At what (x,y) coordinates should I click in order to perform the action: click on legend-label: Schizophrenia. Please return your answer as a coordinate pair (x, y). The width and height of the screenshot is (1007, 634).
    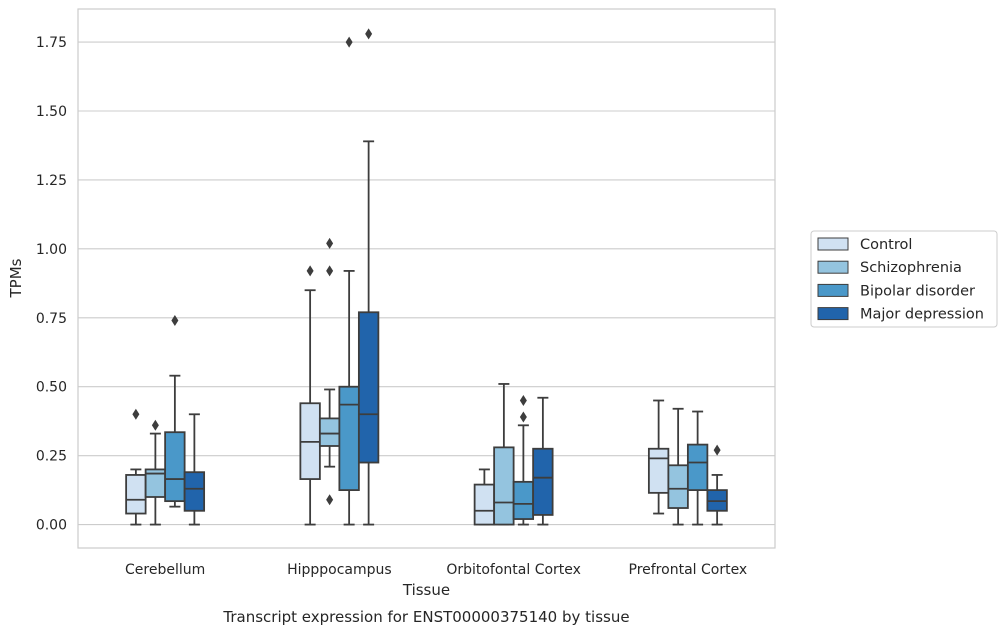
    Looking at the image, I should click on (911, 268).